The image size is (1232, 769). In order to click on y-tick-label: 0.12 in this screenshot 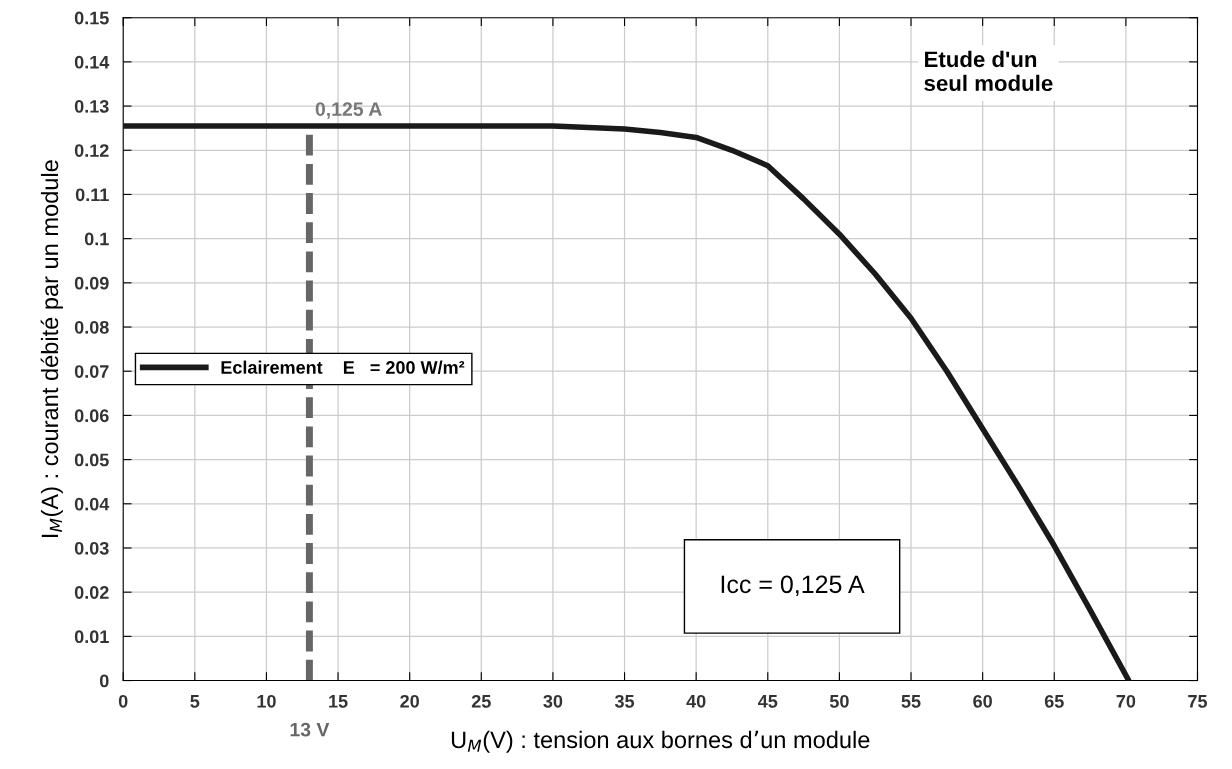, I will do `click(91, 150)`.